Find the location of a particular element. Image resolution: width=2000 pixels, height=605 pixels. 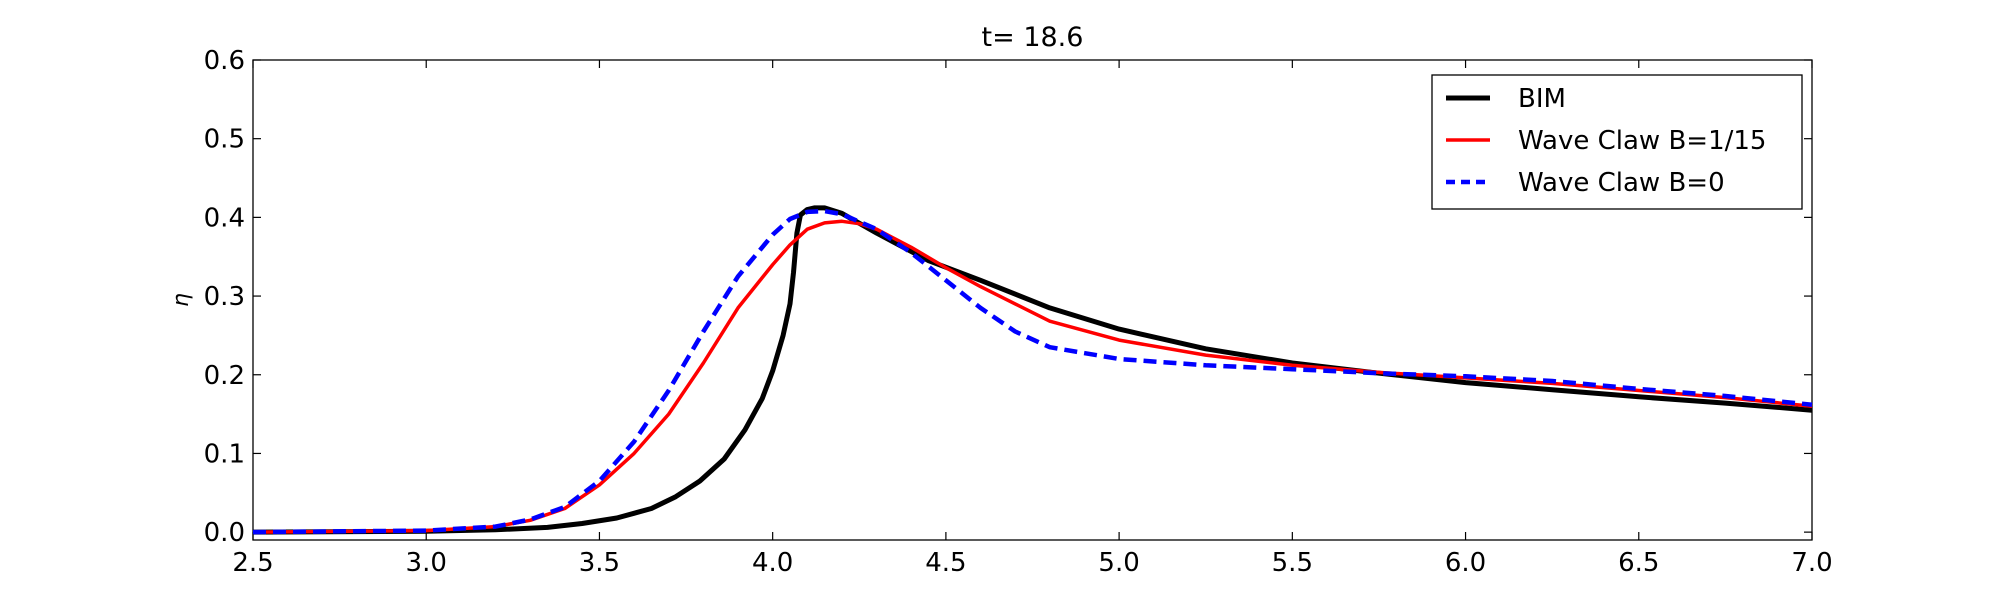

x-tick-label: 5.5 is located at coordinates (1292, 563).